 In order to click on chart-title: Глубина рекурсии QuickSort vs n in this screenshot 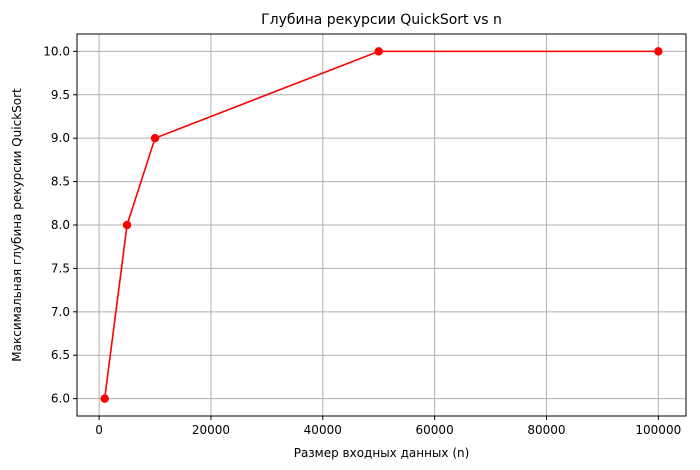, I will do `click(381, 20)`.